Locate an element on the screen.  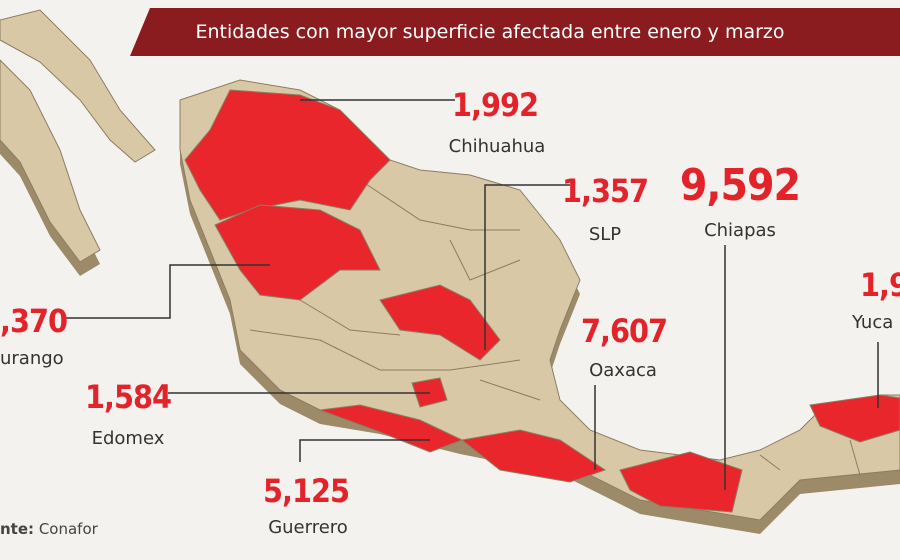
state-name: urango is located at coordinates (32, 358).